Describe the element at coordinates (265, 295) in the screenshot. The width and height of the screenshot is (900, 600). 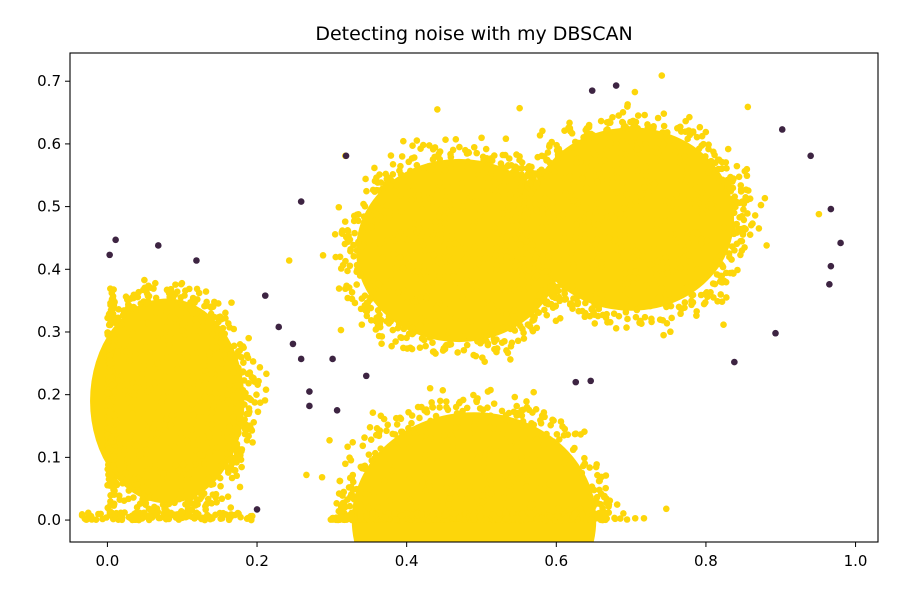
I see `noise-point` at that location.